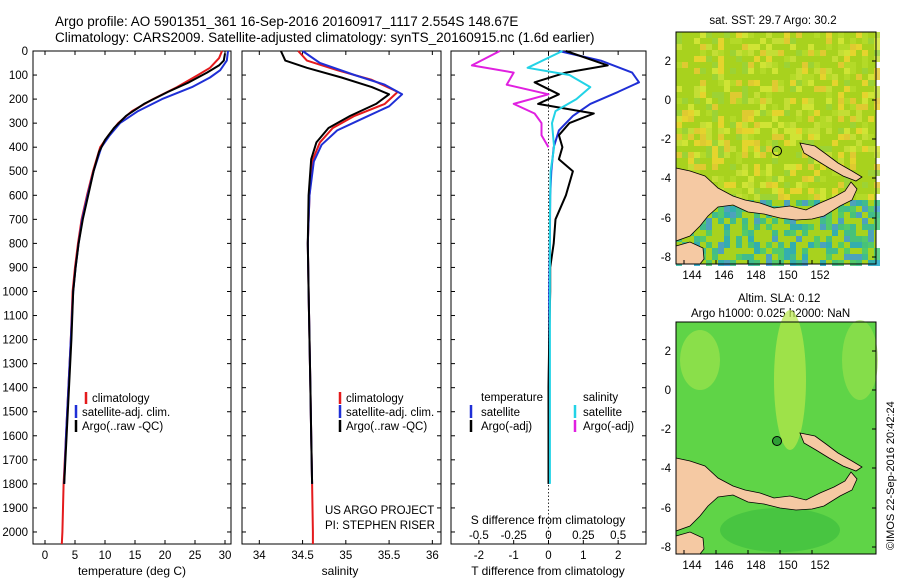 The height and width of the screenshot is (585, 900). What do you see at coordinates (600, 398) in the screenshot?
I see `legend-salinity-heading: salinity` at bounding box center [600, 398].